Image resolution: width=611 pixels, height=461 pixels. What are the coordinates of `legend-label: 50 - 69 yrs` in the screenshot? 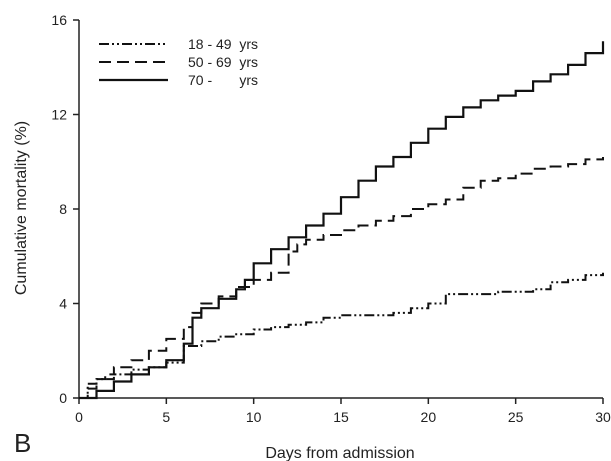 It's located at (223, 62).